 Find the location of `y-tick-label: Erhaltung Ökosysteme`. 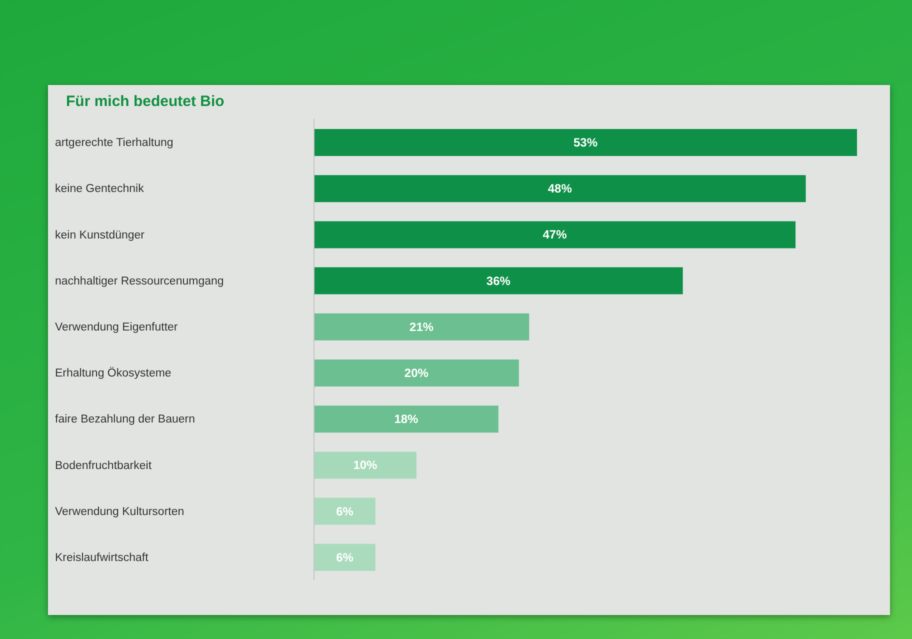

y-tick-label: Erhaltung Ökosysteme is located at coordinates (113, 373).